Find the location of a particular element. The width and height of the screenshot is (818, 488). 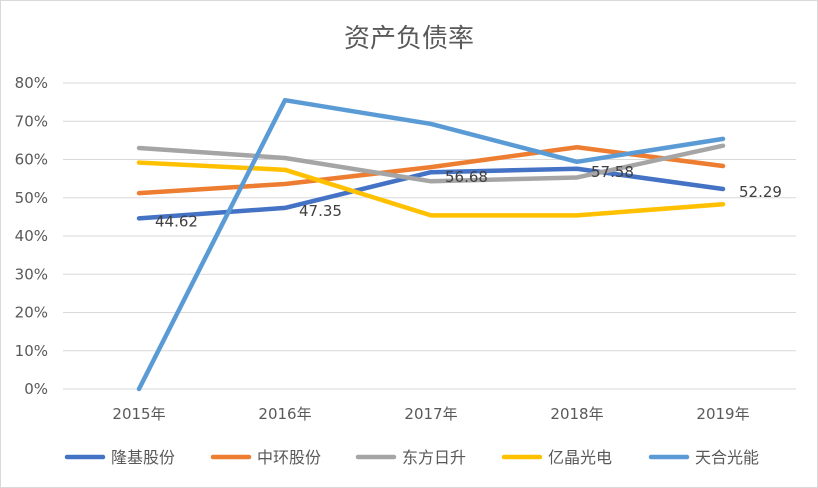

series-line-亿晶光电 is located at coordinates (431, 189).